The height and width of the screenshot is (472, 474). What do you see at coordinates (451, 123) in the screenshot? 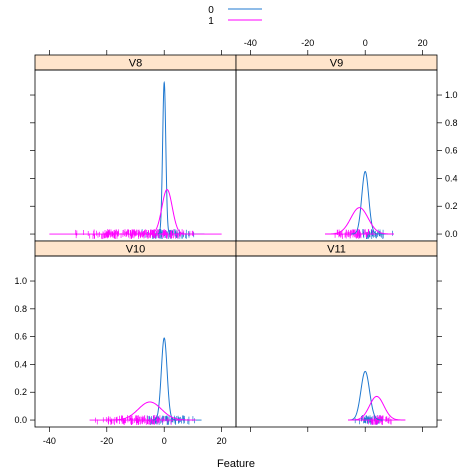
I see `y-tick-label-right: 0.8` at bounding box center [451, 123].